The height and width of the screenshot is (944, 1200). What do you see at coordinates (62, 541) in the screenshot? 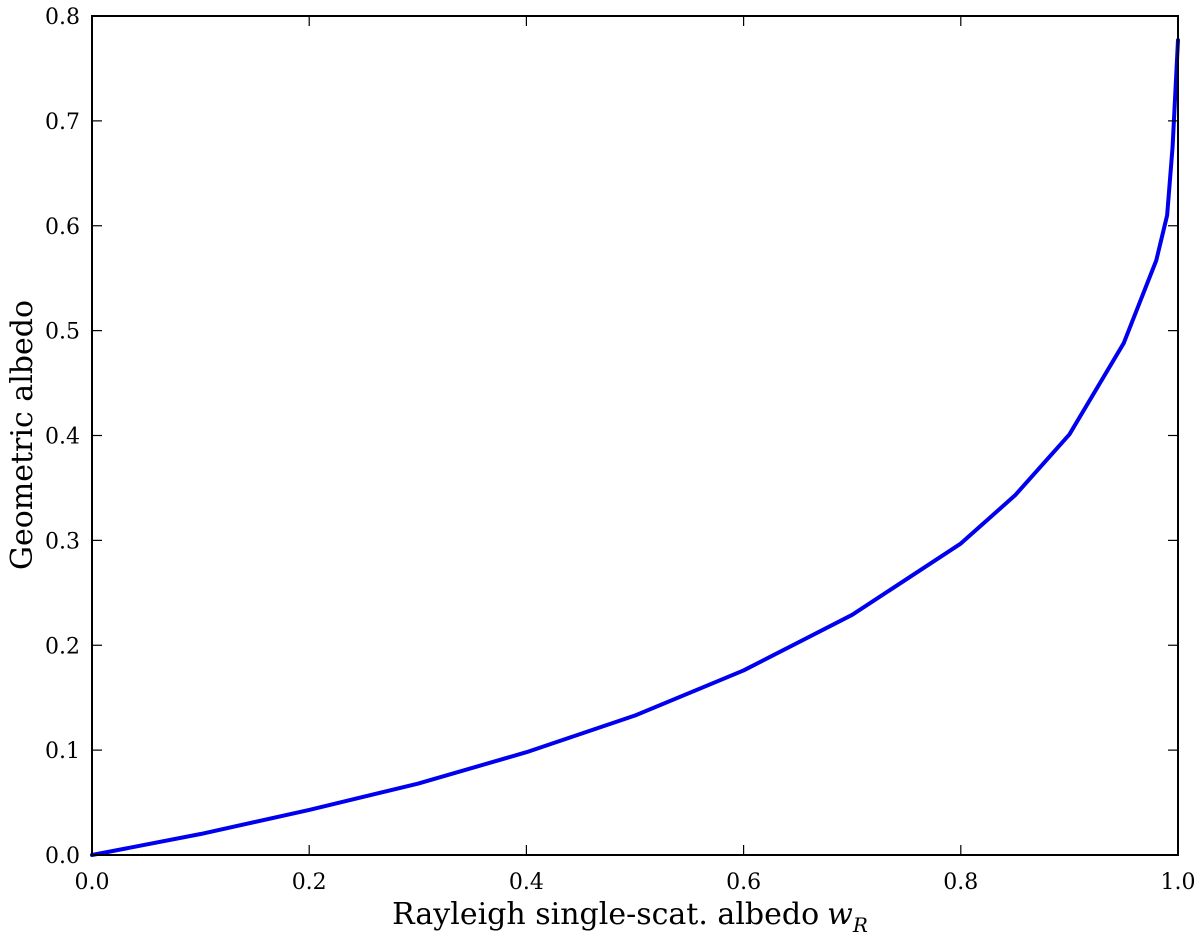
I see `y-tick-label: 0.3` at bounding box center [62, 541].